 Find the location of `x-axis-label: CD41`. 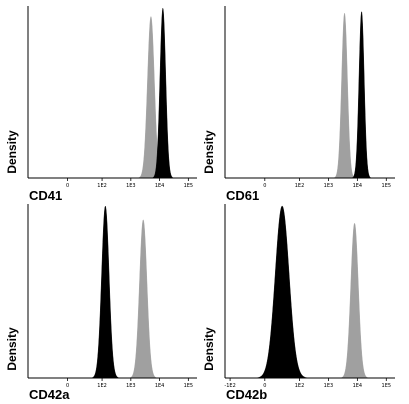

x-axis-label: CD41 is located at coordinates (45, 195).